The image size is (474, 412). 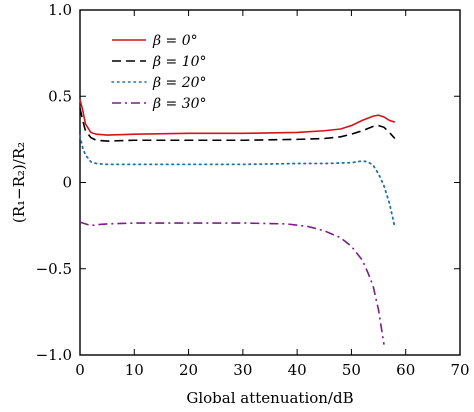 What do you see at coordinates (67, 183) in the screenshot?
I see `y-tick-label: 0` at bounding box center [67, 183].